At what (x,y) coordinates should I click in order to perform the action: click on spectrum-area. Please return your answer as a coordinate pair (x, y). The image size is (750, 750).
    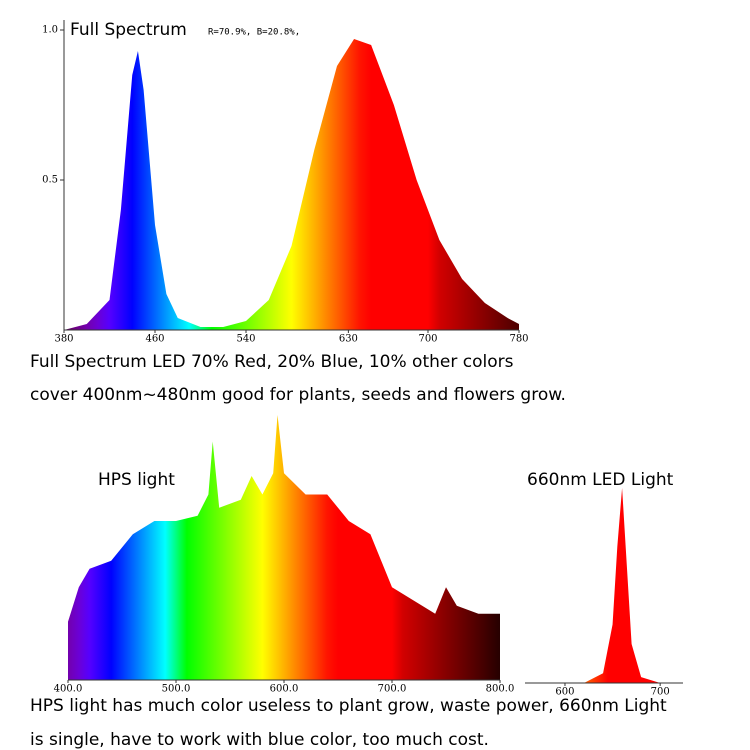
    Looking at the image, I should click on (622, 585).